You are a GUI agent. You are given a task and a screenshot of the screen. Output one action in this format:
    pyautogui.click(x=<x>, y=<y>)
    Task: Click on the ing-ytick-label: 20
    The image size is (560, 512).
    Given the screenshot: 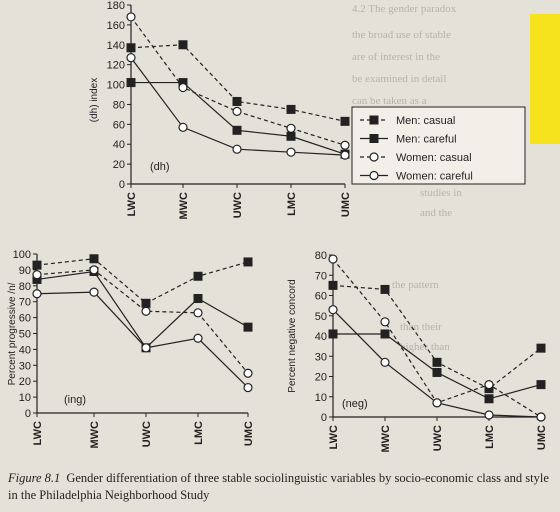 What is the action you would take?
    pyautogui.click(x=25, y=382)
    